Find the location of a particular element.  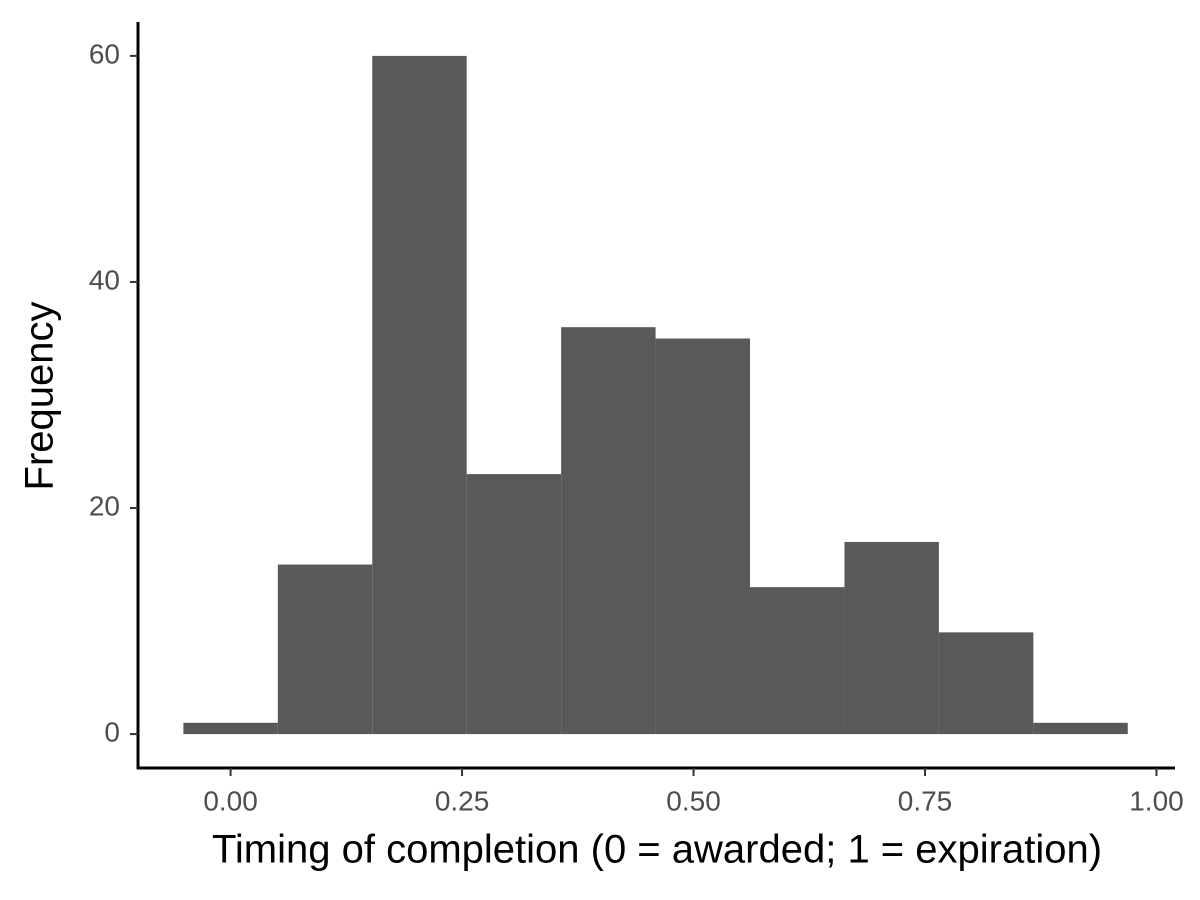

y-tick-label: 60 is located at coordinates (104, 53).